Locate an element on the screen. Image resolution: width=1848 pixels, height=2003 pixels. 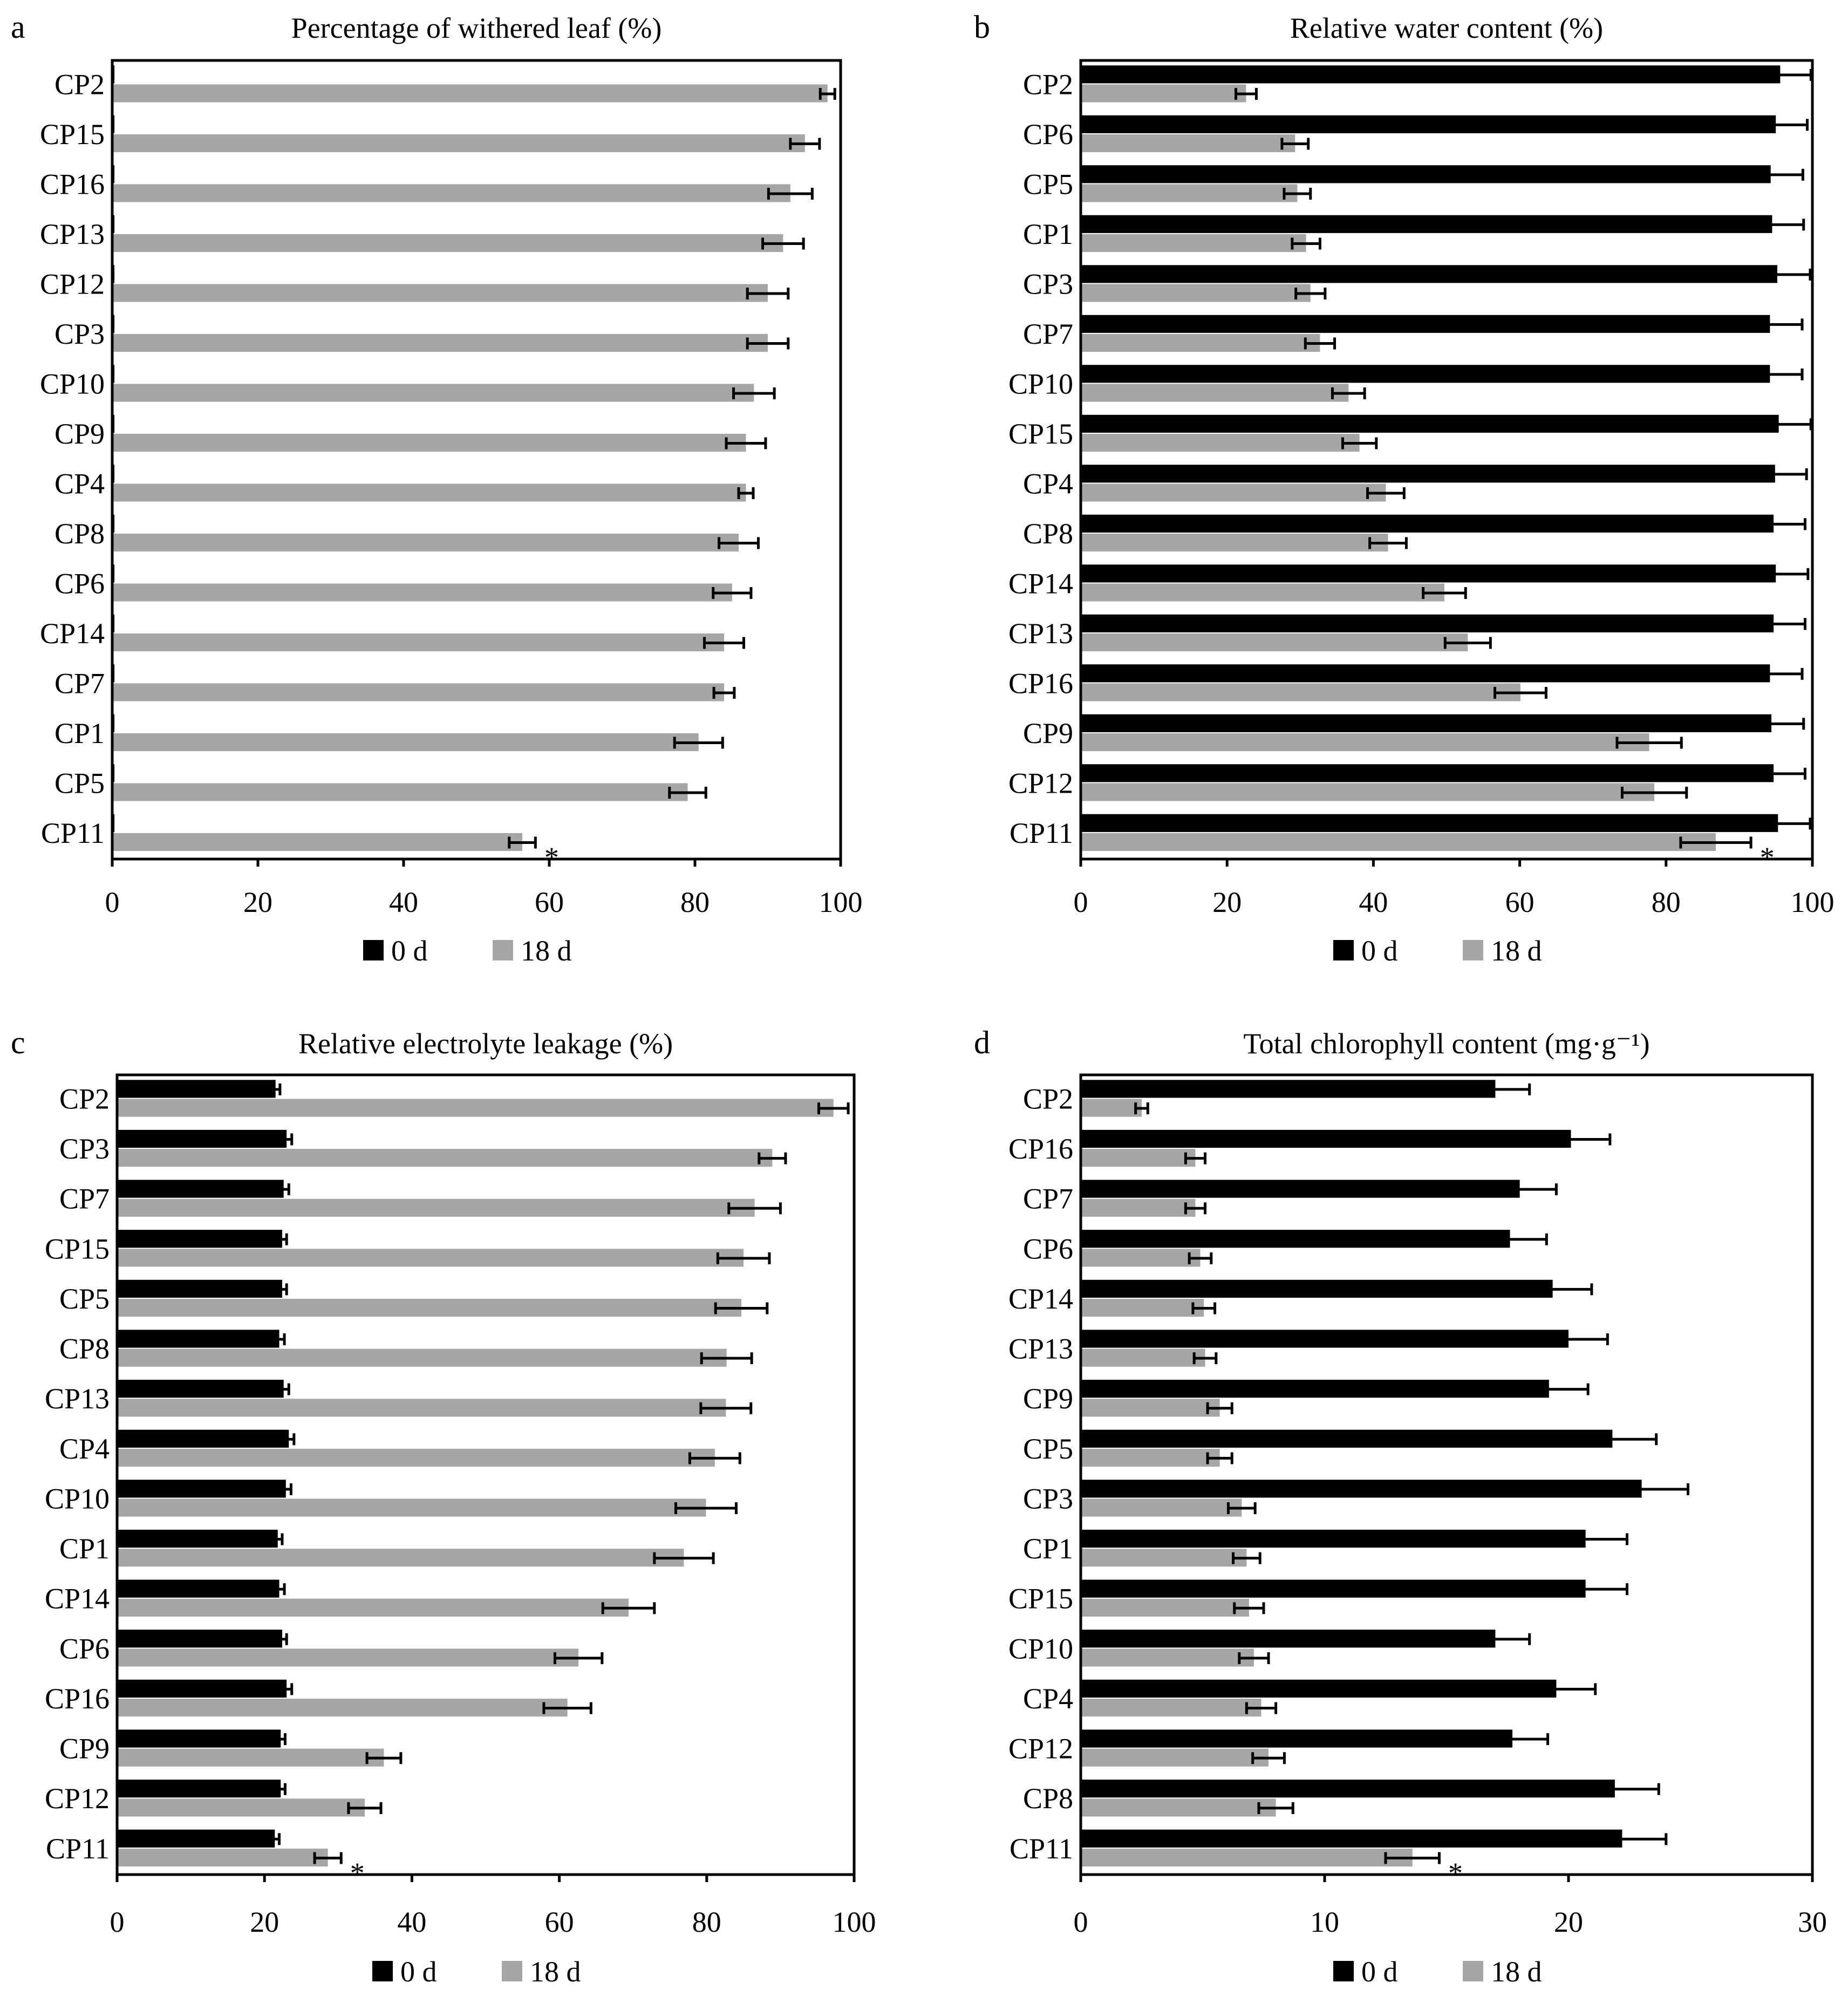
chart-title: Relative water content (%) is located at coordinates (1446, 28).